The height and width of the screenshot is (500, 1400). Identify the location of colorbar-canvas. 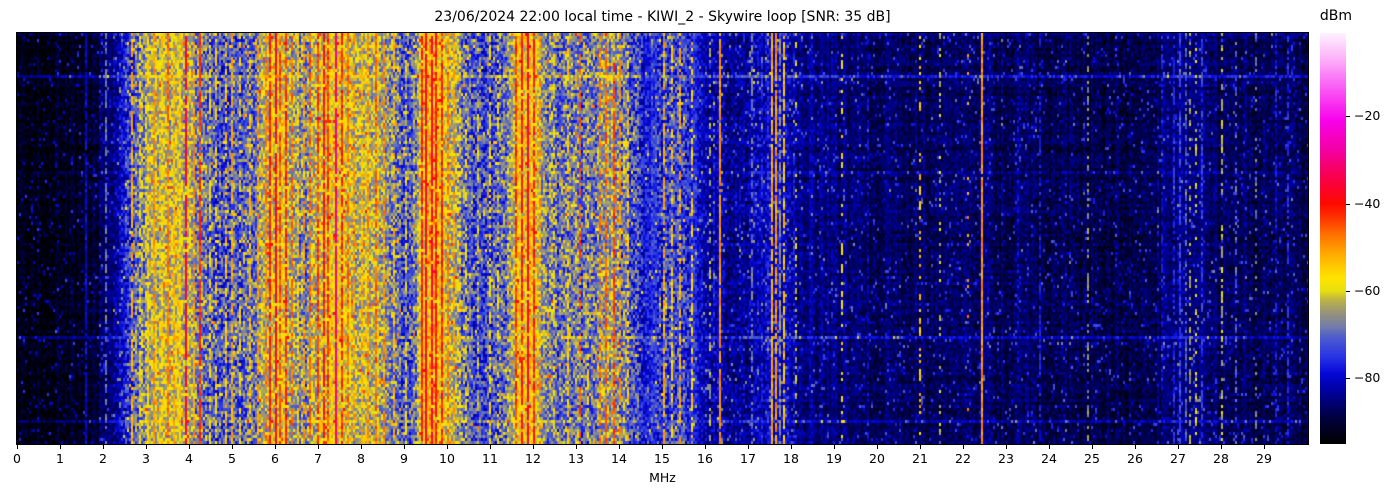
(1333, 238).